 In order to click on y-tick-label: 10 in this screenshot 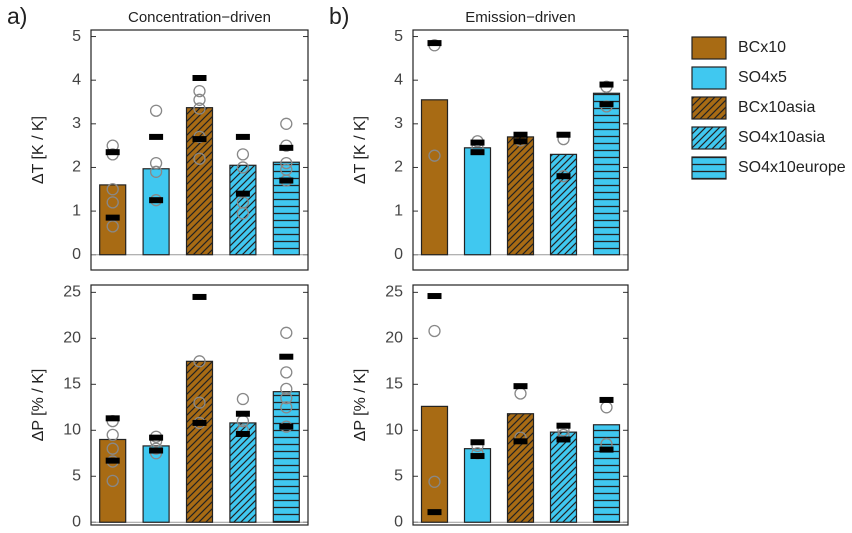, I will do `click(72, 430)`.